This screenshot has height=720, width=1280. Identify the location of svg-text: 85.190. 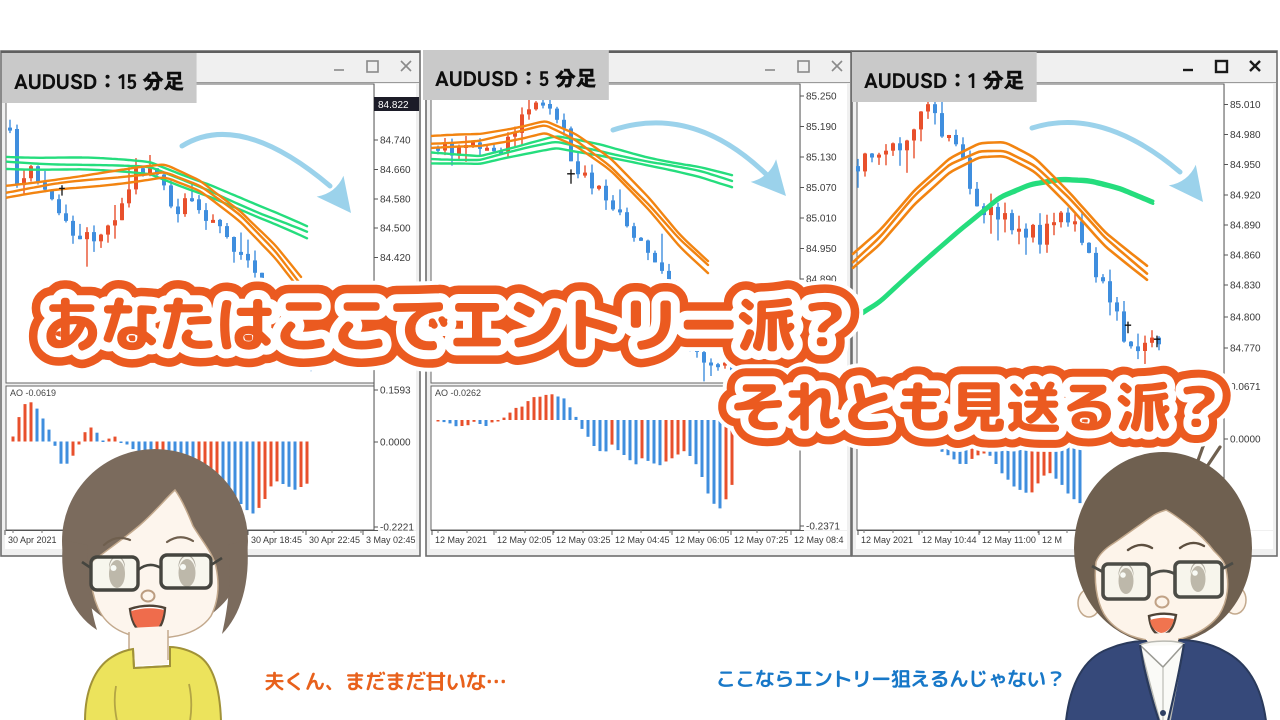
(821, 127).